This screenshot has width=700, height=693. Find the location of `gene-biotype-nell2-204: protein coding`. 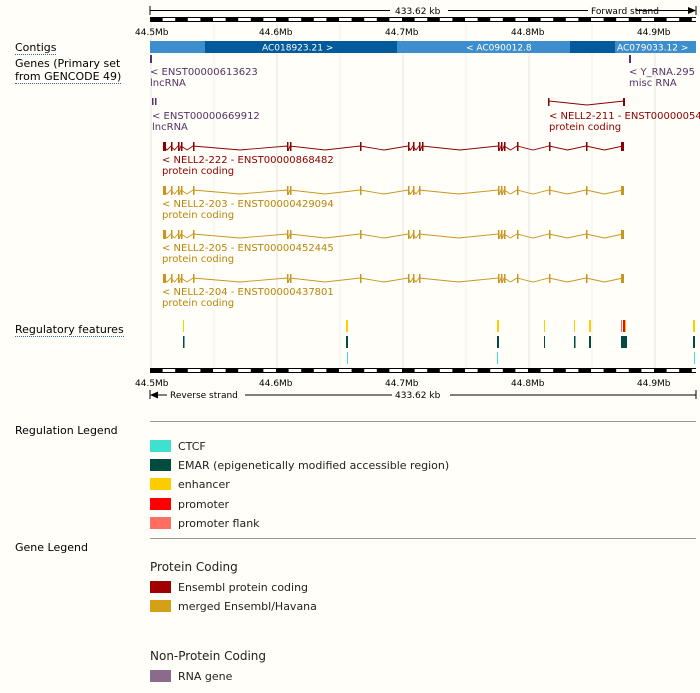

gene-biotype-nell2-204: protein coding is located at coordinates (198, 303).